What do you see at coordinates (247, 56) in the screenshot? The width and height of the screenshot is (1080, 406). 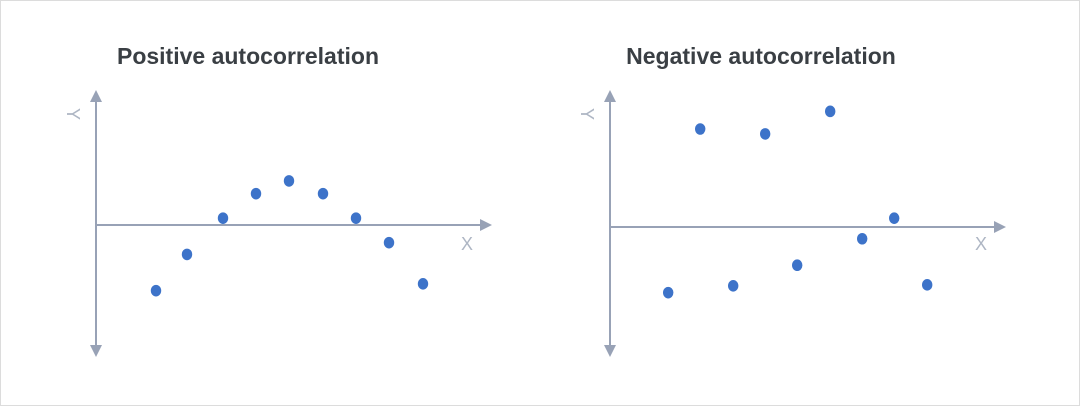 I see `chart-title-positive: Positive autocorrelation` at bounding box center [247, 56].